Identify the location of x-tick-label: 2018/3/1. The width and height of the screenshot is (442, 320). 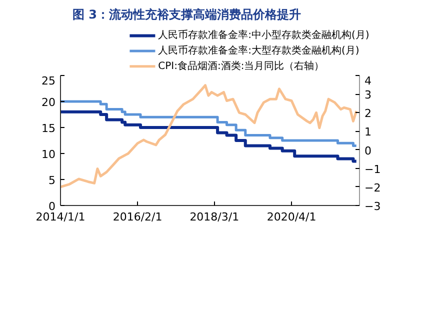
(215, 217).